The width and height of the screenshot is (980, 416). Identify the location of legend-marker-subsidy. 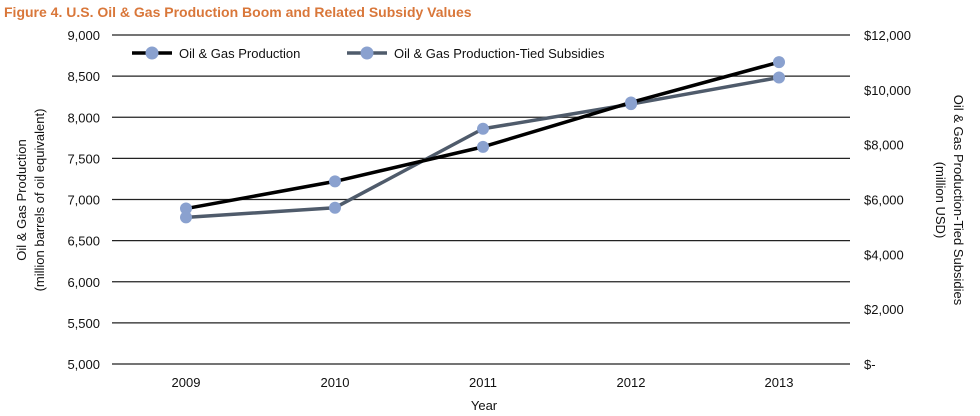
(367, 53).